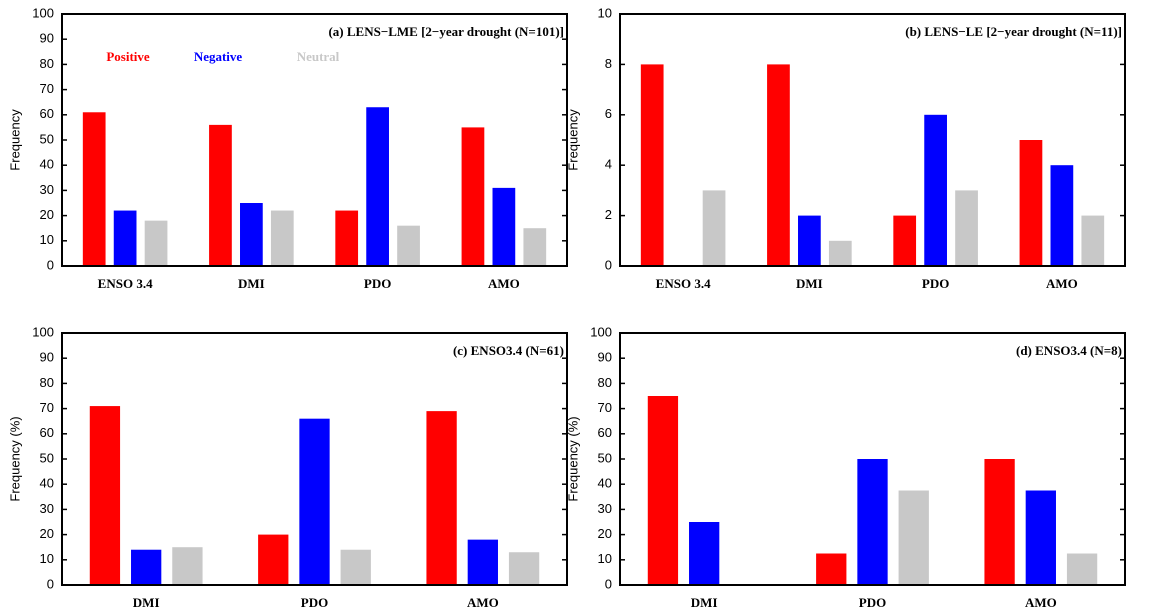 This screenshot has height=613, width=1157. I want to click on y-tick-label: 2, so click(608, 214).